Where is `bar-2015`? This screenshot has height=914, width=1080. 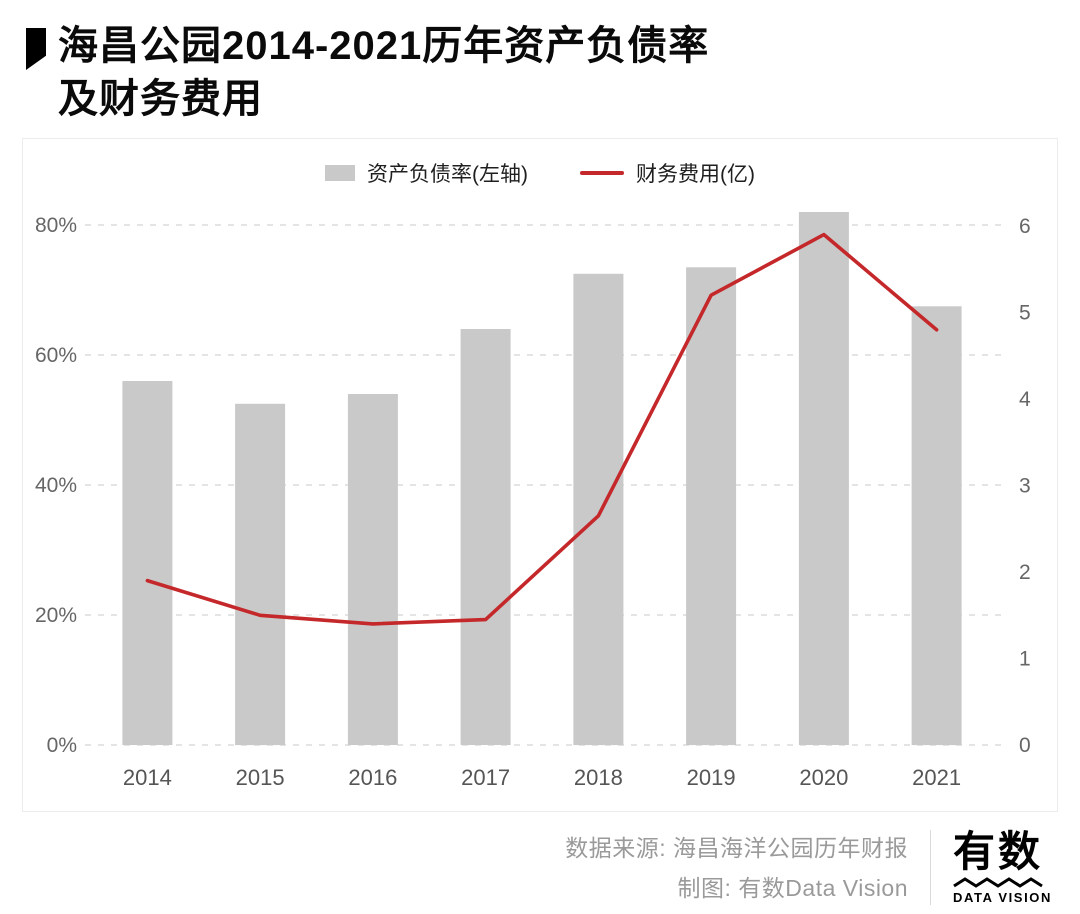 bar-2015 is located at coordinates (260, 574).